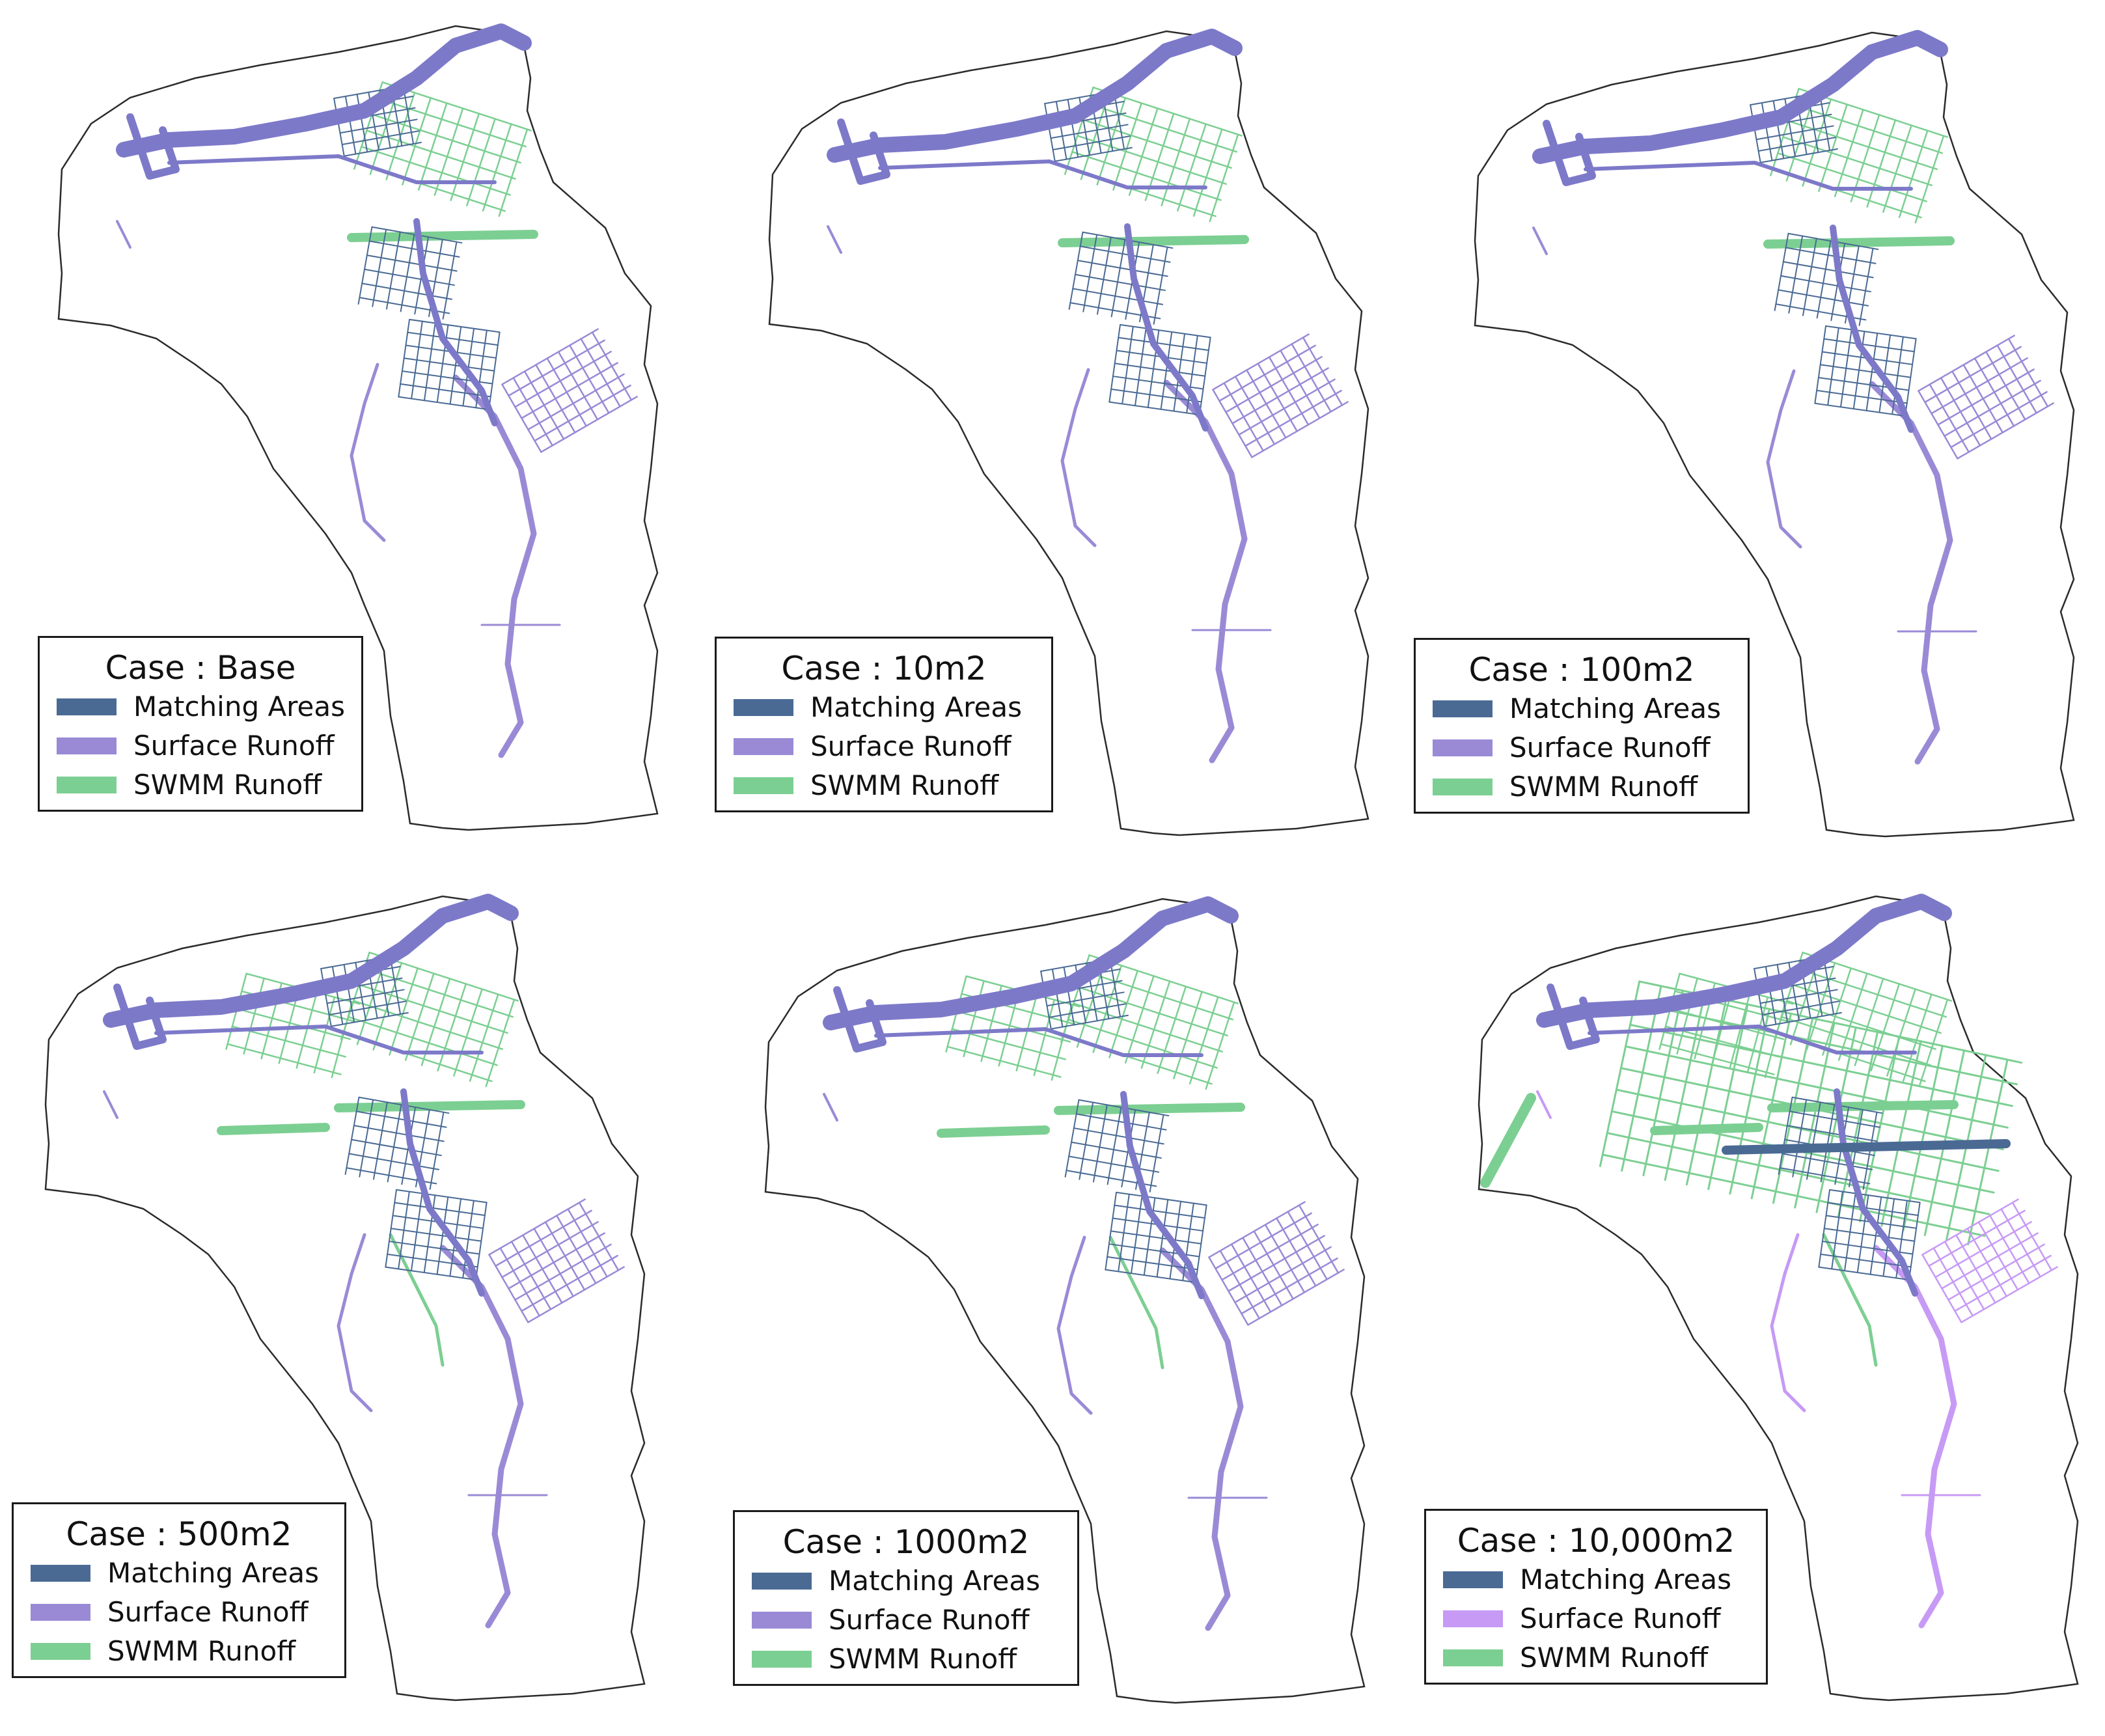 The width and height of the screenshot is (2105, 1736). What do you see at coordinates (1774, 434) in the screenshot?
I see `map-layers` at bounding box center [1774, 434].